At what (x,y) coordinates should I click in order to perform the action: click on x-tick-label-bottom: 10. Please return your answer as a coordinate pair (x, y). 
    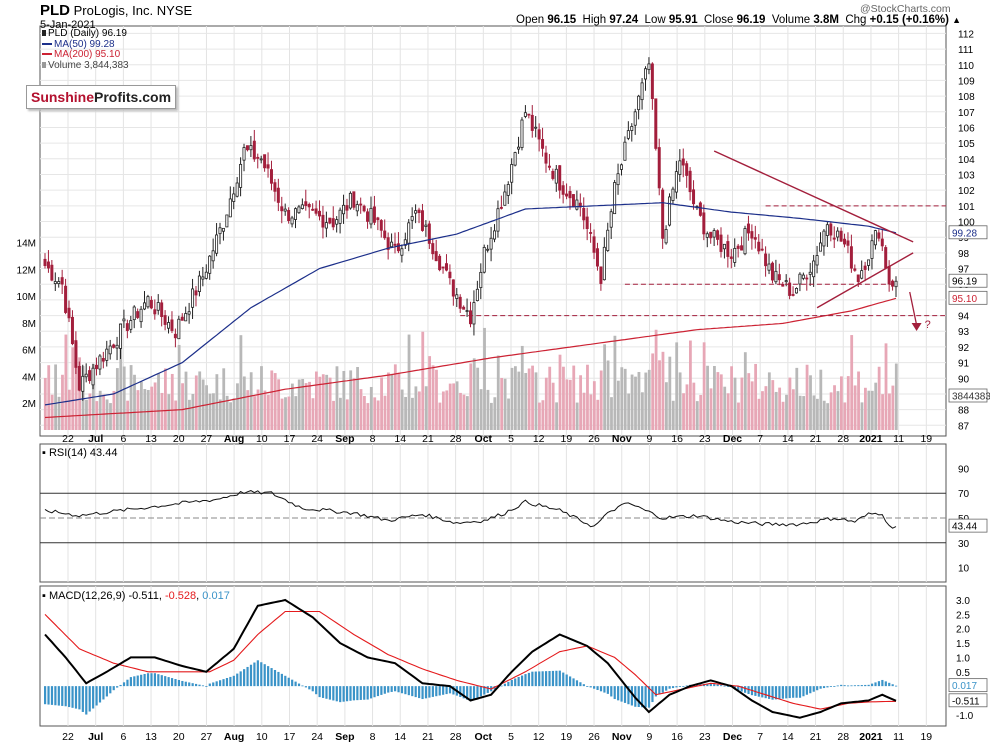
    Looking at the image, I should click on (262, 737).